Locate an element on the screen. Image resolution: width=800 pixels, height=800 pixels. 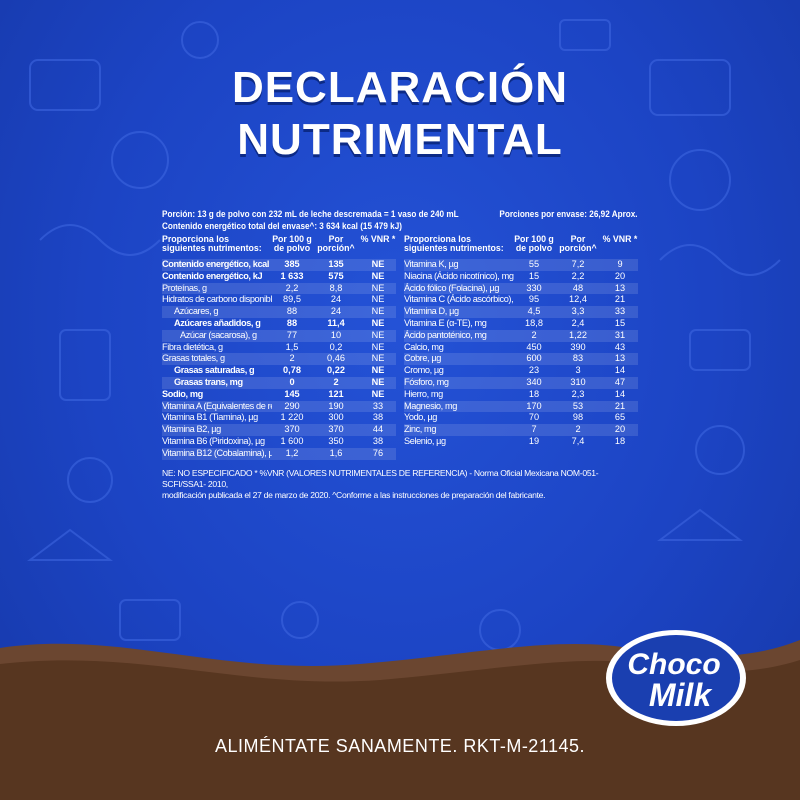
perportion-value: 98 is located at coordinates (578, 417).